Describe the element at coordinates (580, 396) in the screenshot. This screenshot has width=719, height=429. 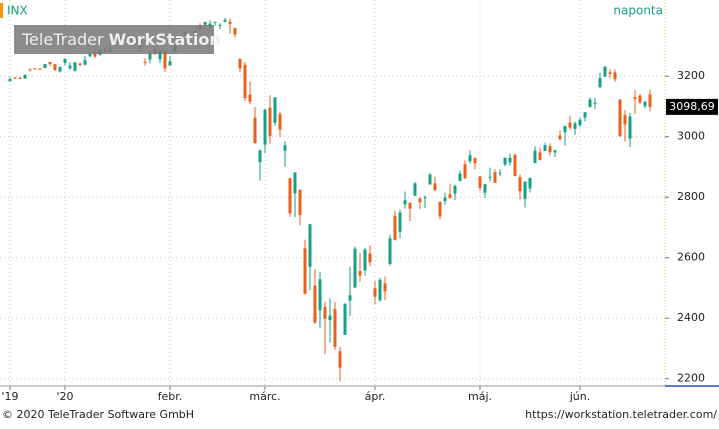
I see `x-tick-label: jún.` at that location.